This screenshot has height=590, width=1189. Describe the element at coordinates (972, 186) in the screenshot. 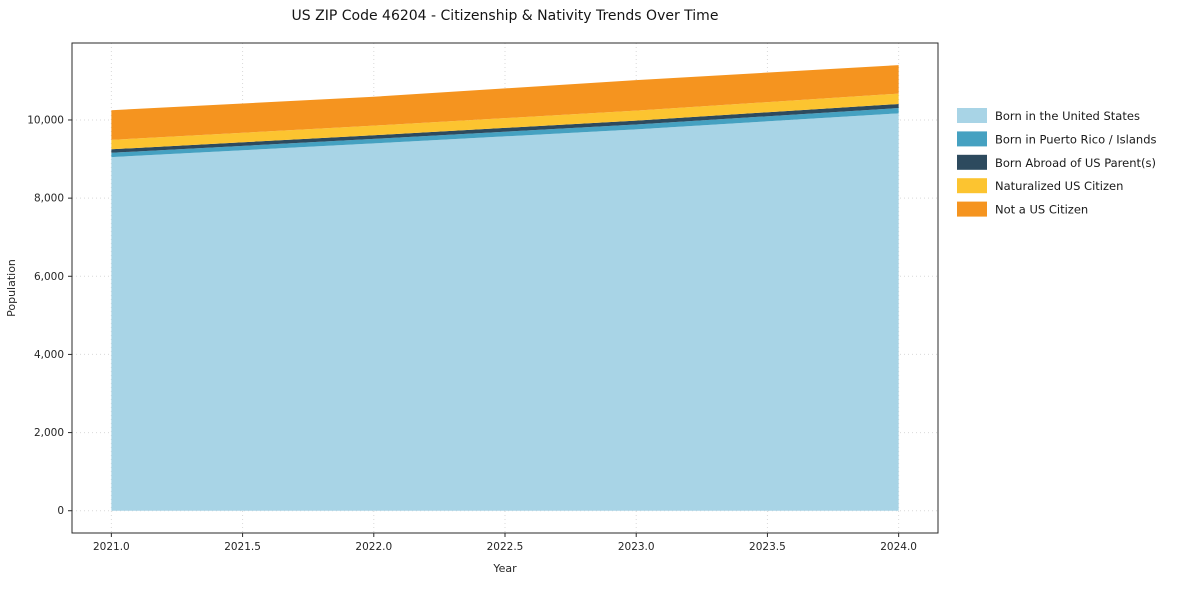

I see `legend-swatch-naturalized-us-citizen` at that location.